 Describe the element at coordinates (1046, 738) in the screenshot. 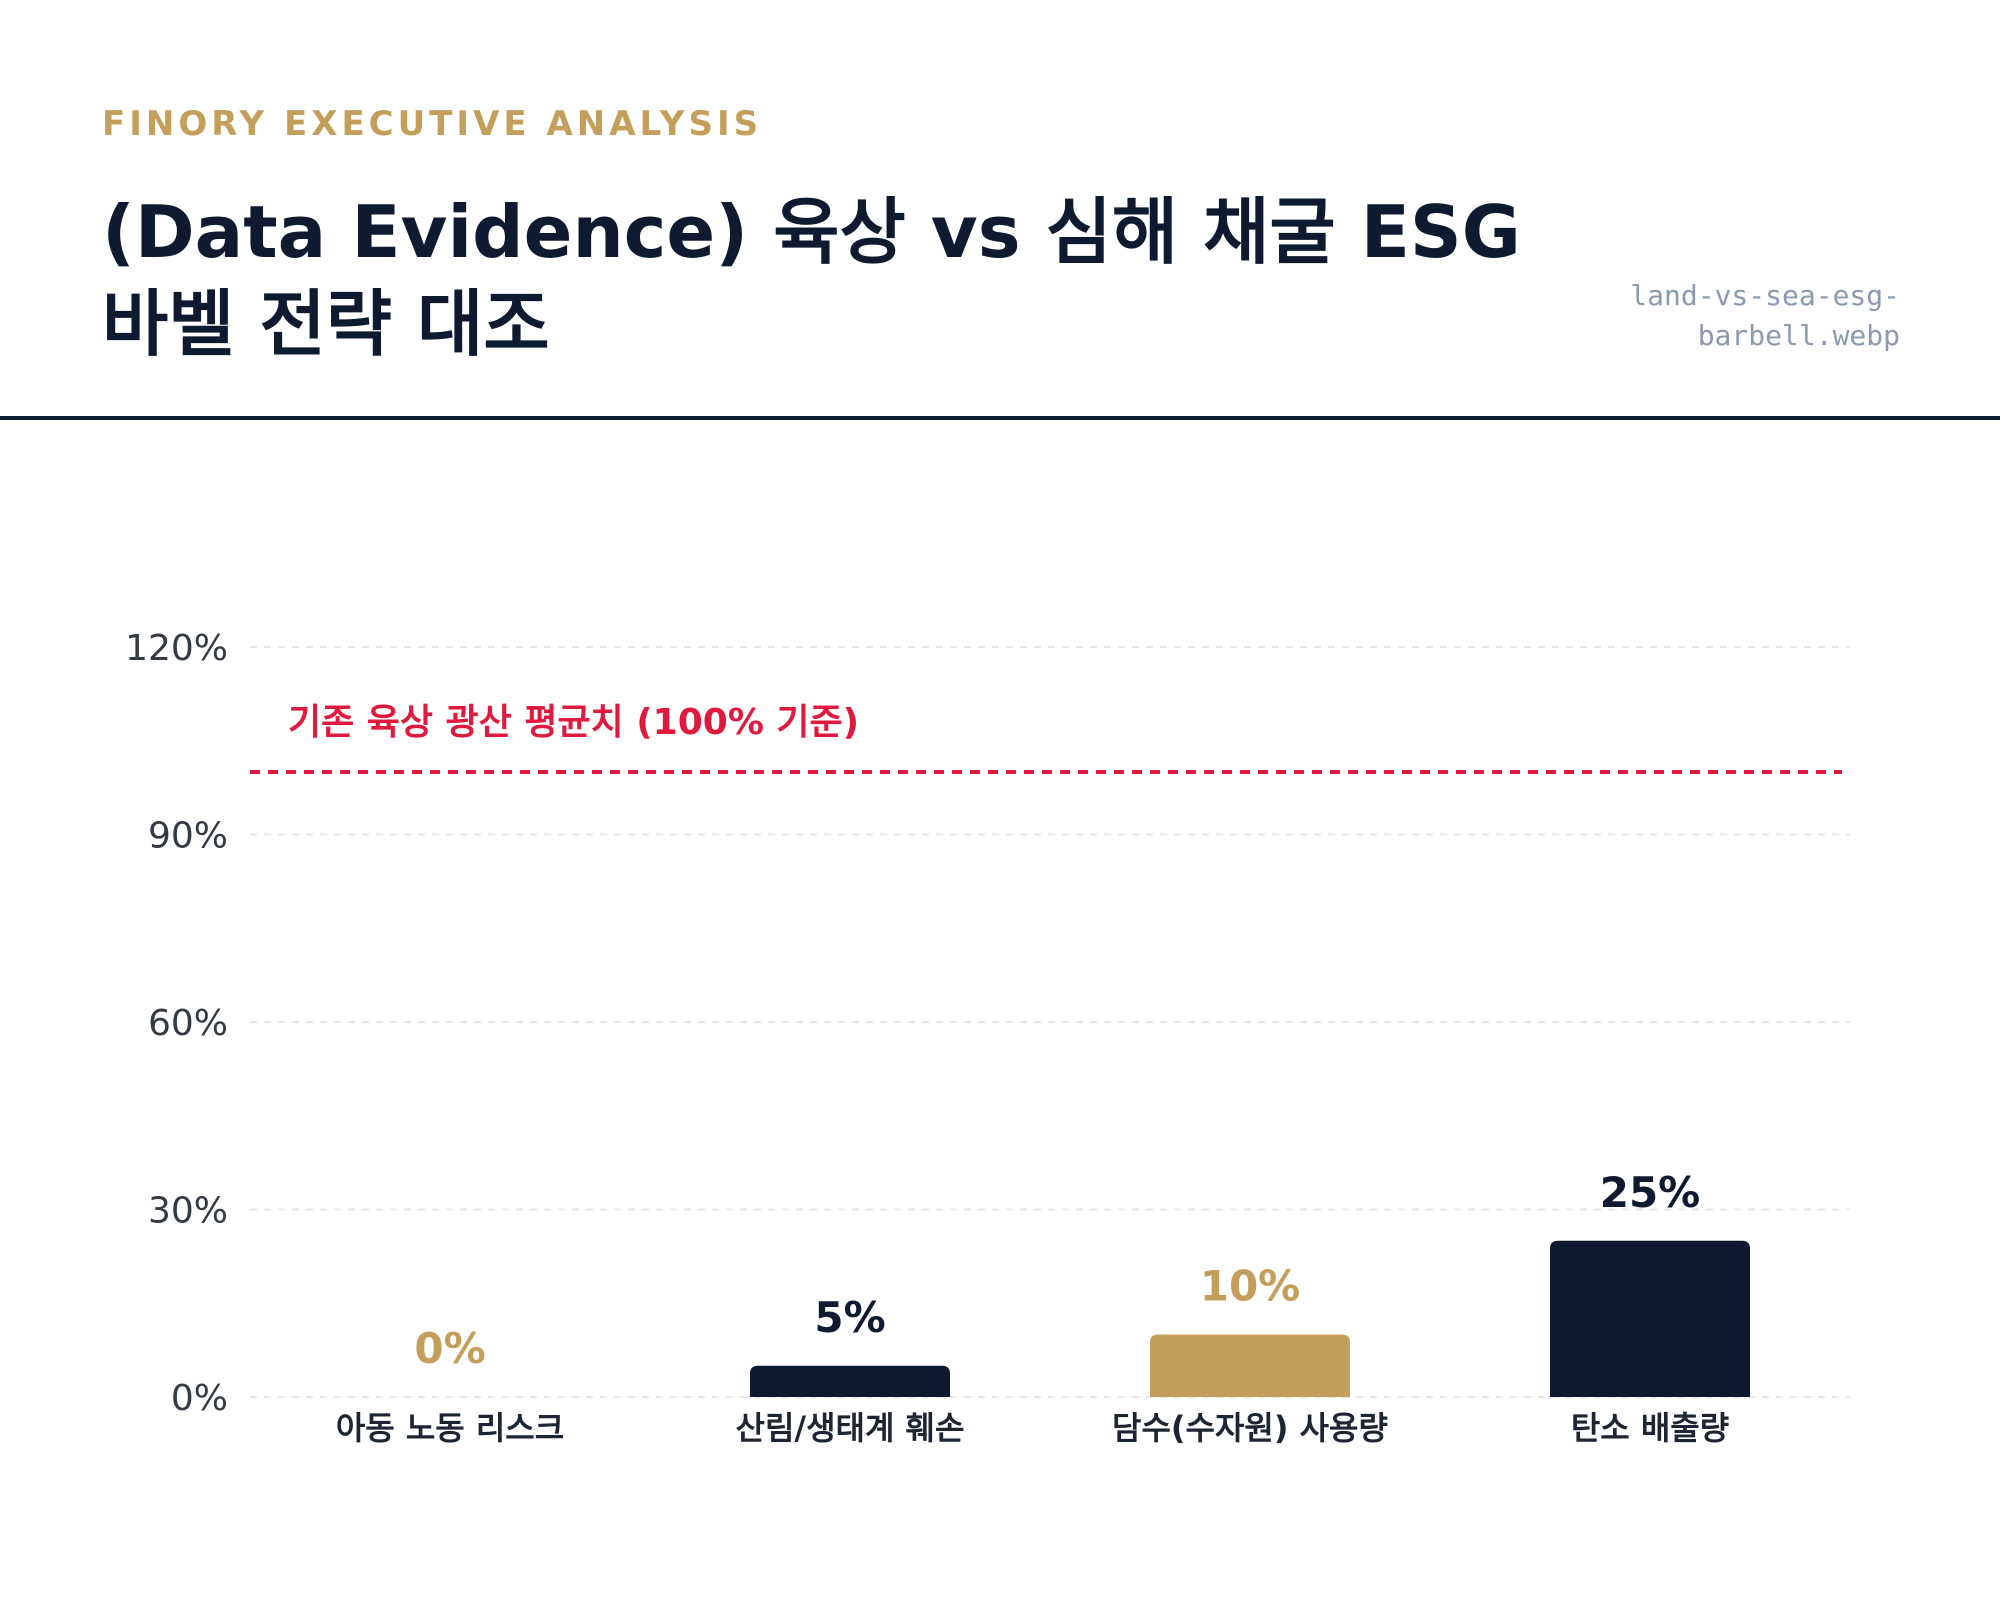

I see `reference-line-group: 기존 육상 광산 평균치 (100% 기준)` at that location.